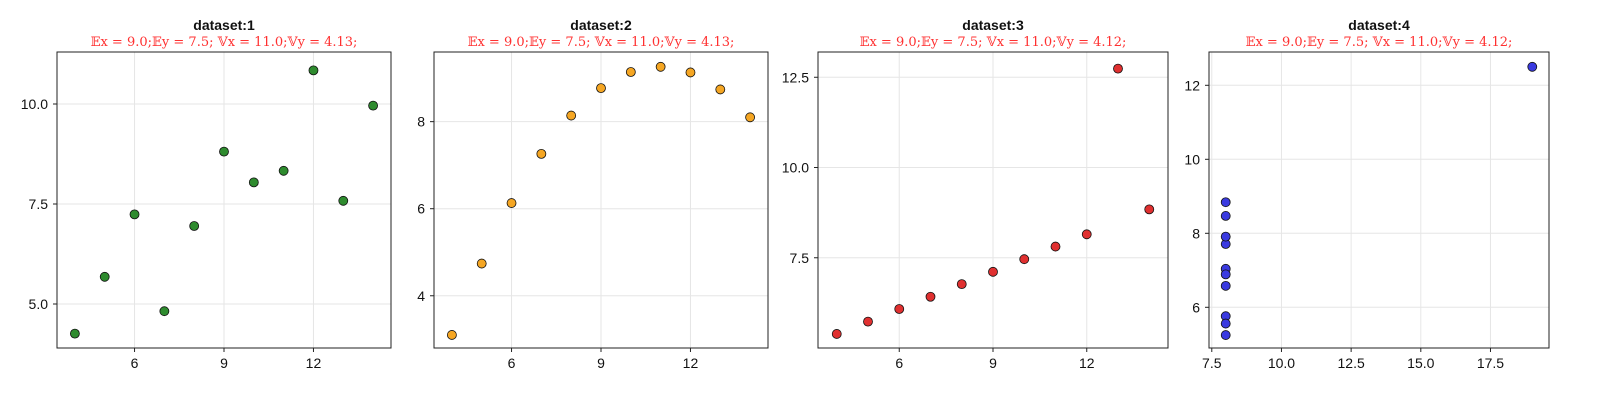 This screenshot has height=400, width=1600. What do you see at coordinates (1379, 25) in the screenshot?
I see `panel-title: dataset:4` at bounding box center [1379, 25].